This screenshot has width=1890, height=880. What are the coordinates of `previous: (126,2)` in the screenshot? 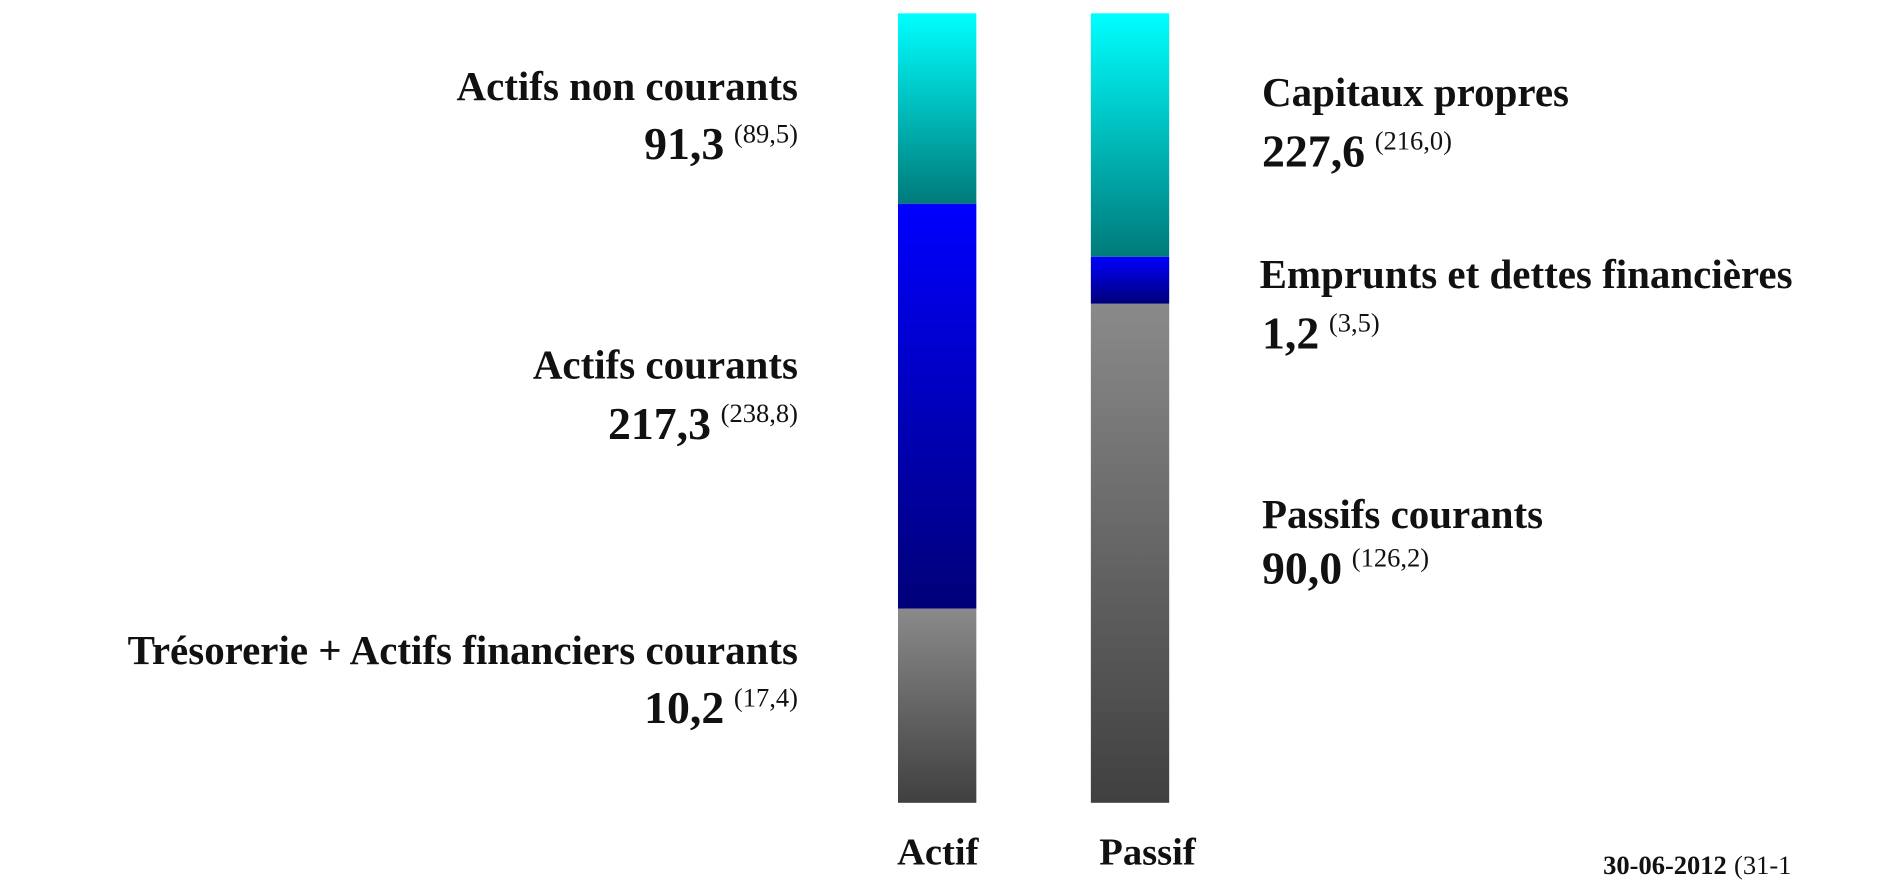 It's located at (1390, 558).